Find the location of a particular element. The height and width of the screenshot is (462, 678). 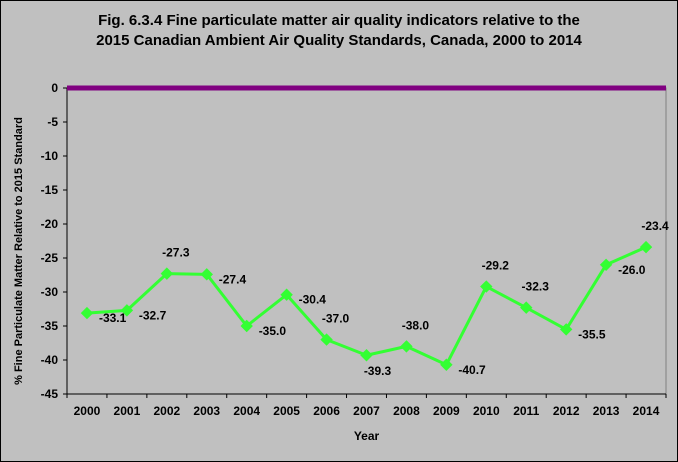

x-tick-label: 2008 is located at coordinates (406, 411).